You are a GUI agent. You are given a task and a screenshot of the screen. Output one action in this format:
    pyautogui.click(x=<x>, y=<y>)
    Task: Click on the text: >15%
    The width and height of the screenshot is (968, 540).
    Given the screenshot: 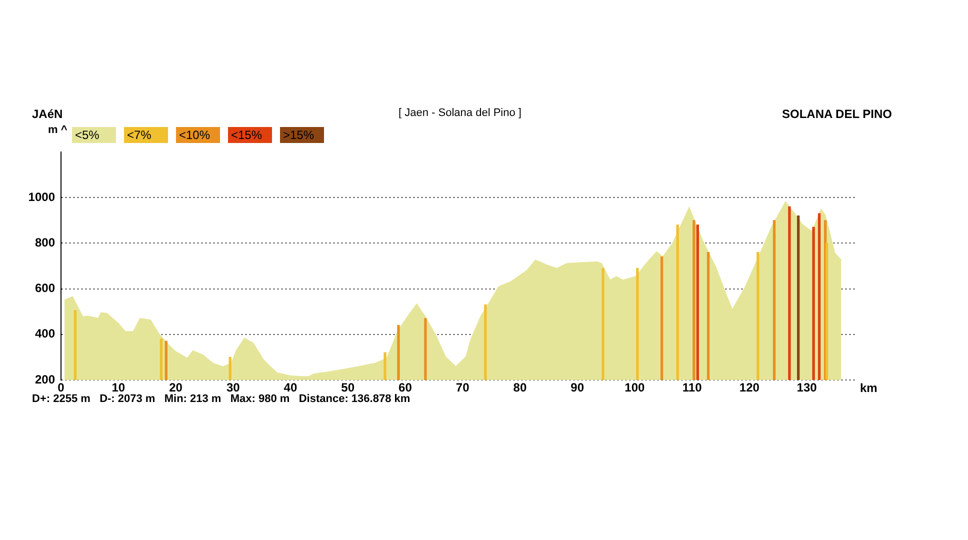 What is the action you would take?
    pyautogui.click(x=302, y=135)
    